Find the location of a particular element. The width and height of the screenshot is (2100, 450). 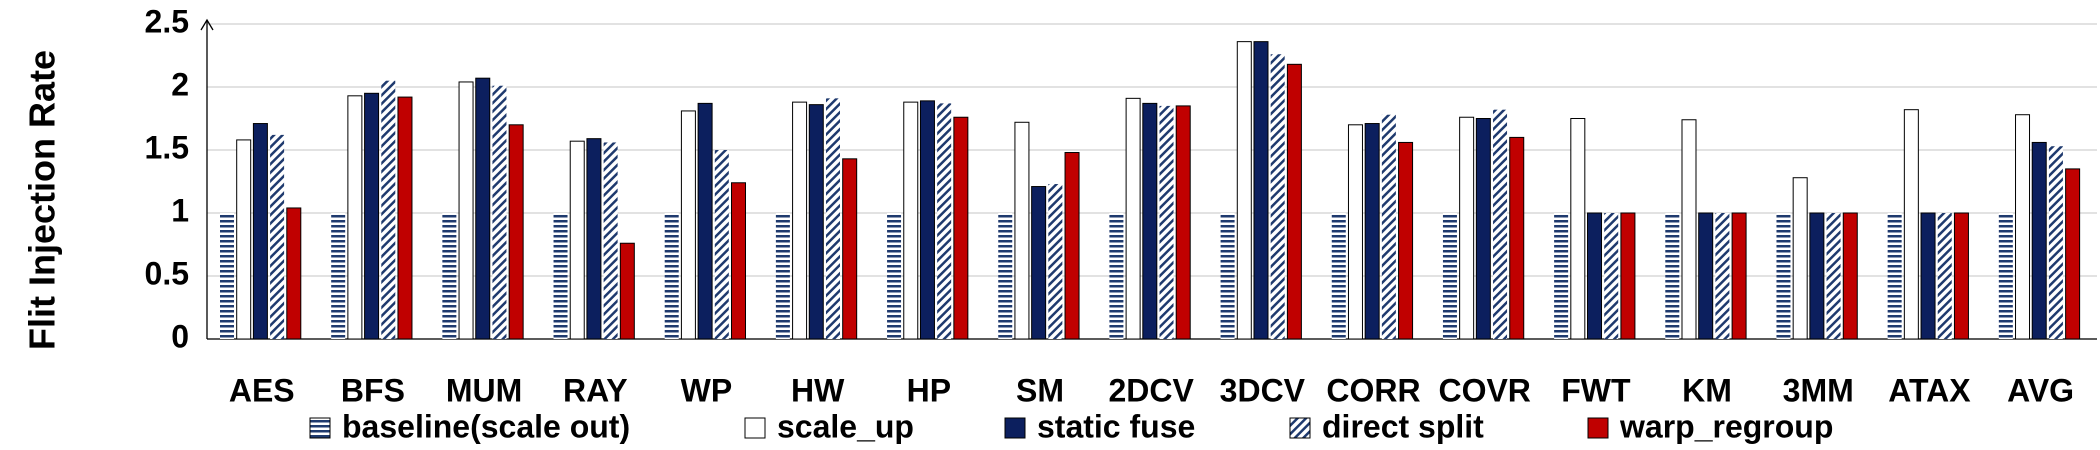

x-tick-label: AVG is located at coordinates (2040, 390).